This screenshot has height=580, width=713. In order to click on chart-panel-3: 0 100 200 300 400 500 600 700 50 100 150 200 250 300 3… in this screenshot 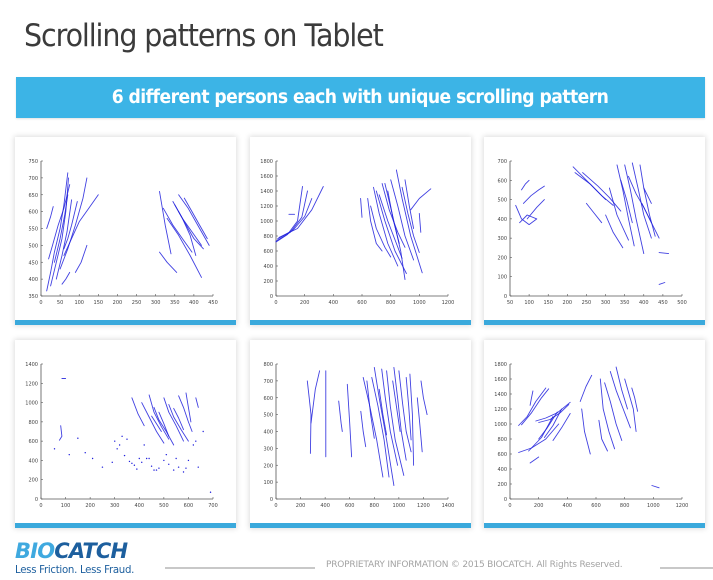, I will do `click(594, 231)`.